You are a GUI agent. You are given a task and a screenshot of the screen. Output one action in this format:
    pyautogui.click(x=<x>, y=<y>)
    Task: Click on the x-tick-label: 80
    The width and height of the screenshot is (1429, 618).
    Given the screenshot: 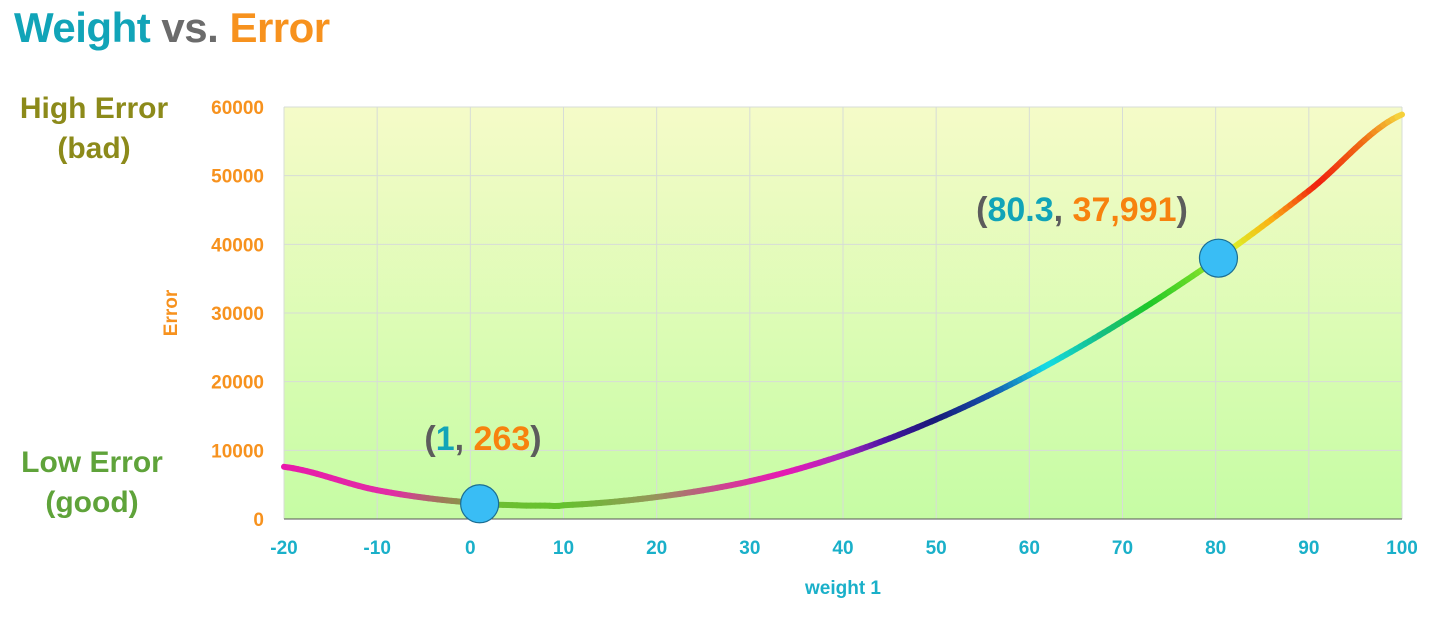 What is the action you would take?
    pyautogui.click(x=1215, y=548)
    